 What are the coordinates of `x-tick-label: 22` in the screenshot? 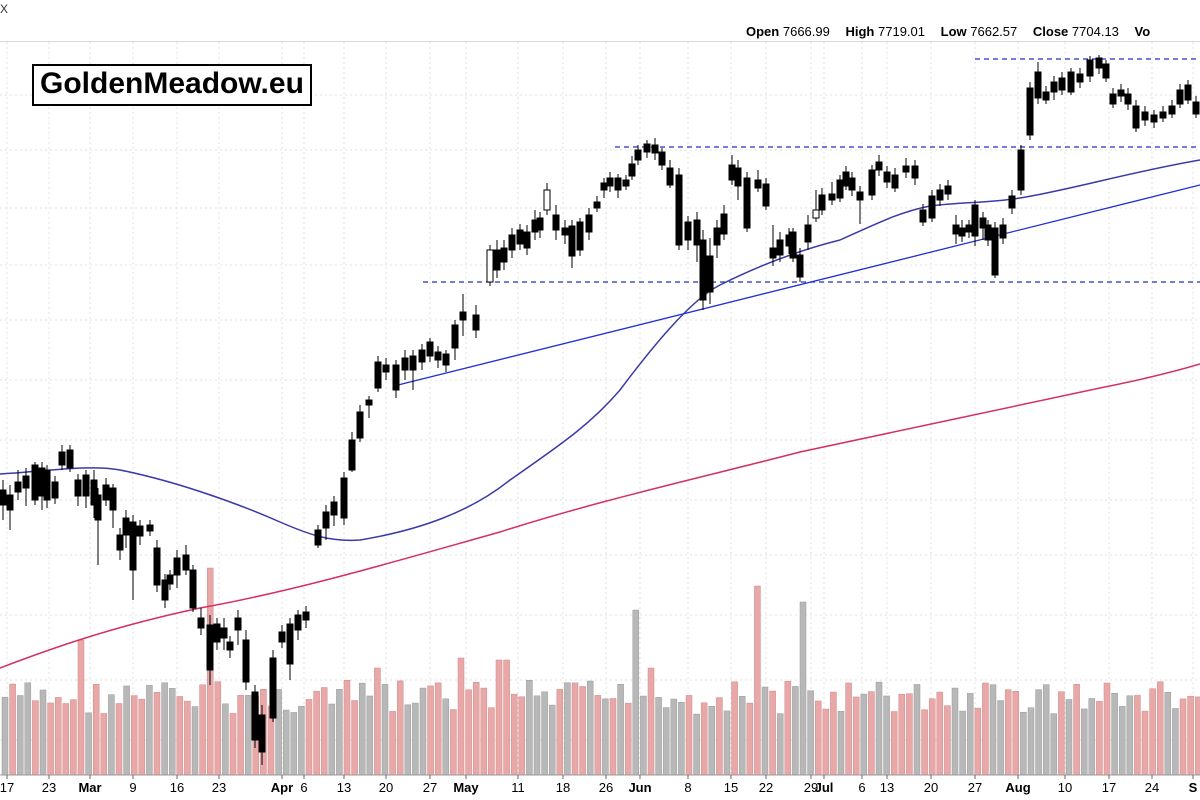 It's located at (766, 787).